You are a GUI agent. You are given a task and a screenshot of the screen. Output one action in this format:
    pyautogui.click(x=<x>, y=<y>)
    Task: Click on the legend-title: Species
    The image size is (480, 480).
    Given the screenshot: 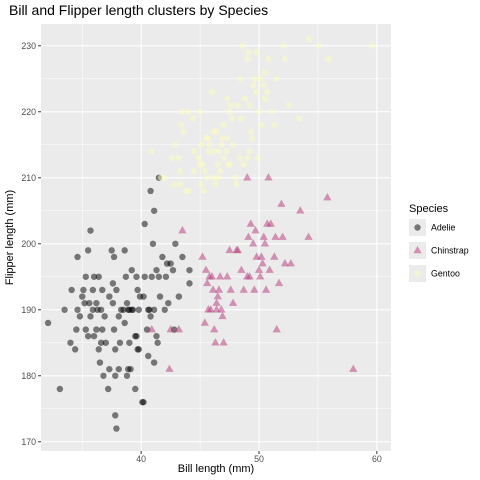 What is the action you would take?
    pyautogui.click(x=429, y=209)
    